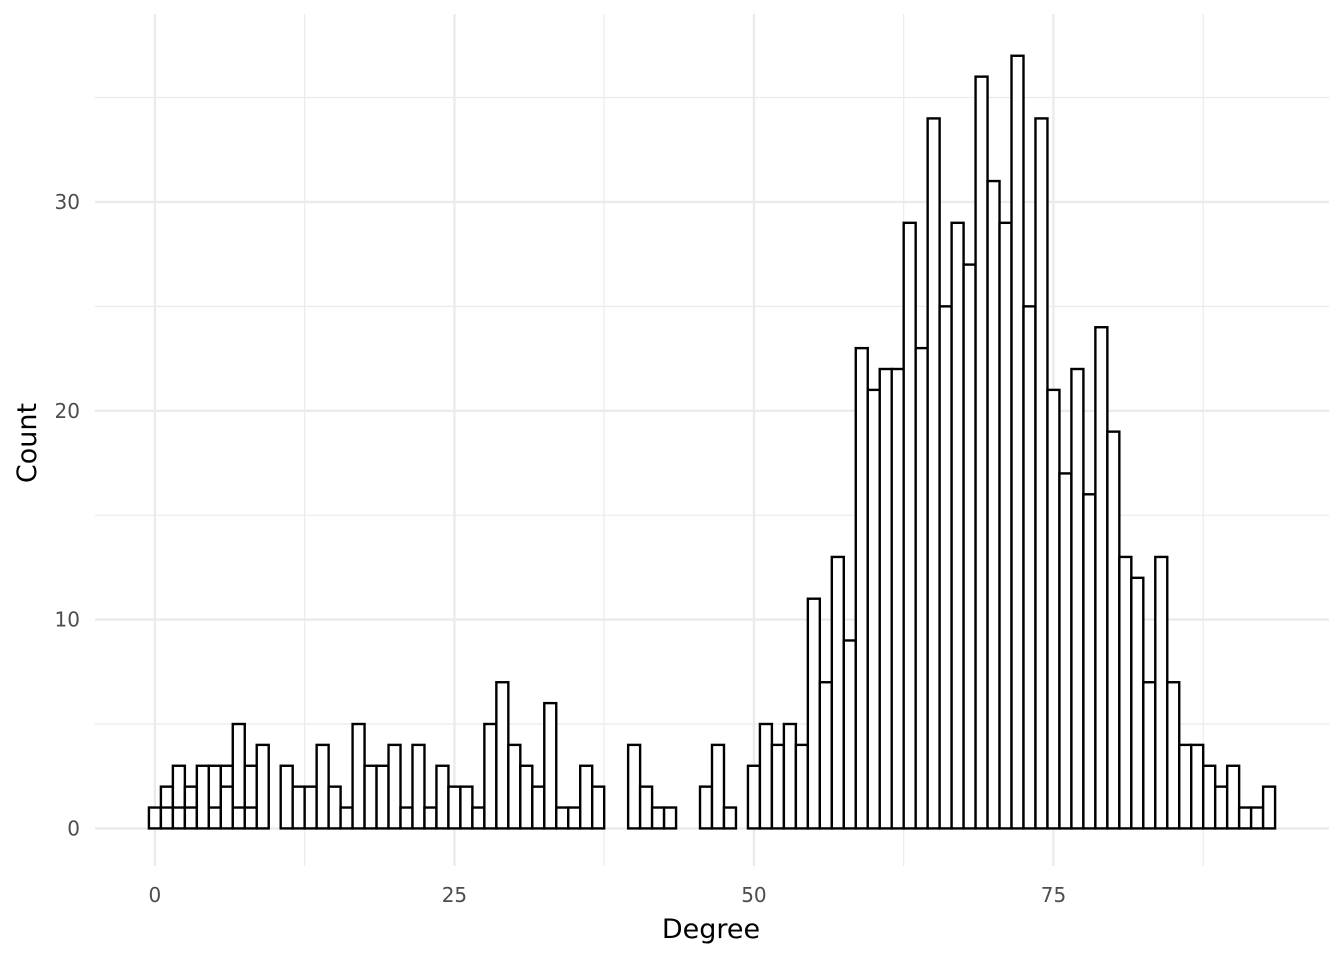 This screenshot has width=1344, height=960. What do you see at coordinates (753, 895) in the screenshot?
I see `x-tick-label: 50` at bounding box center [753, 895].